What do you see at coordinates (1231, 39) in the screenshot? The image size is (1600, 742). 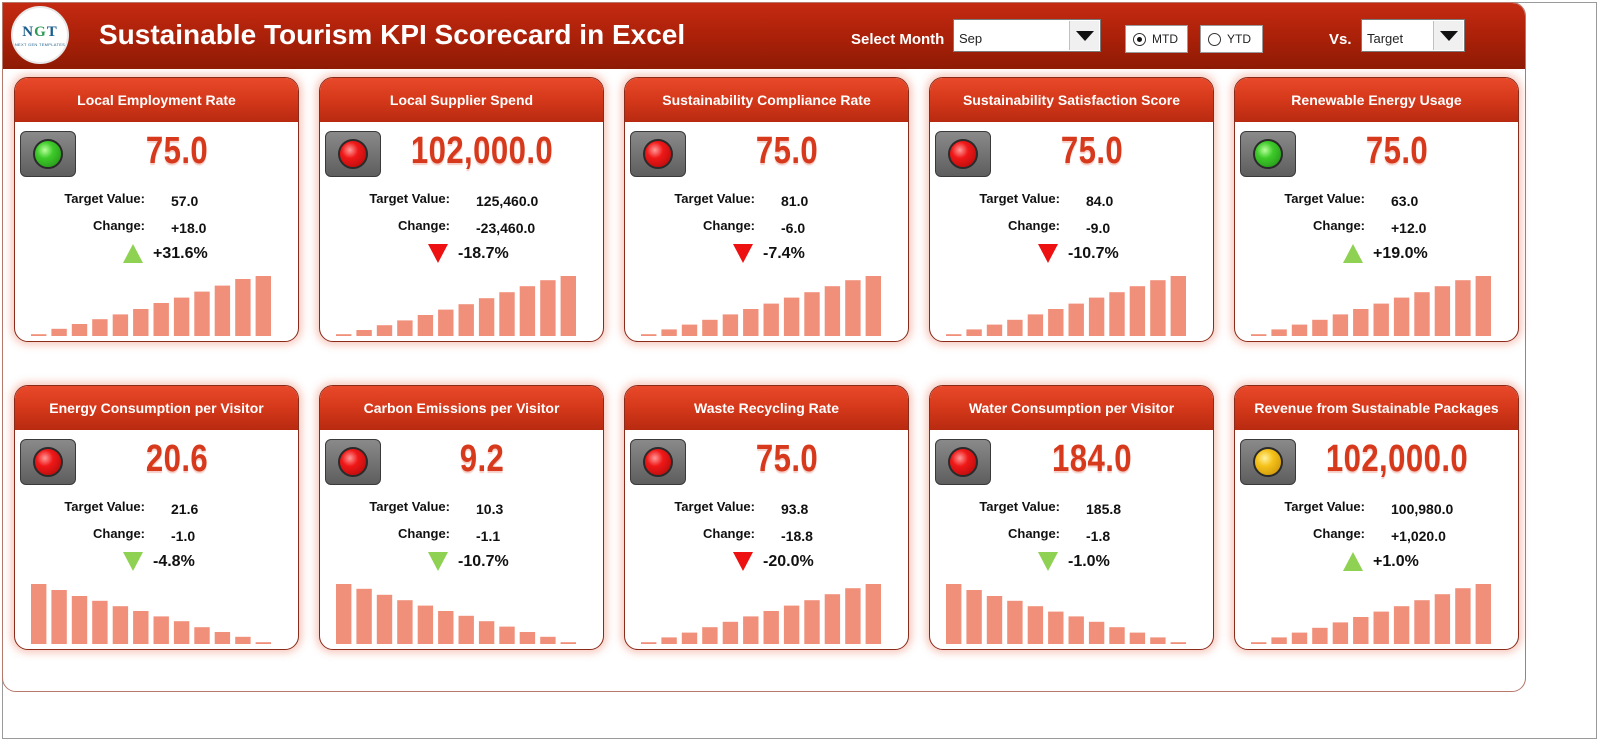 I see `ytd-radio: YTD` at bounding box center [1231, 39].